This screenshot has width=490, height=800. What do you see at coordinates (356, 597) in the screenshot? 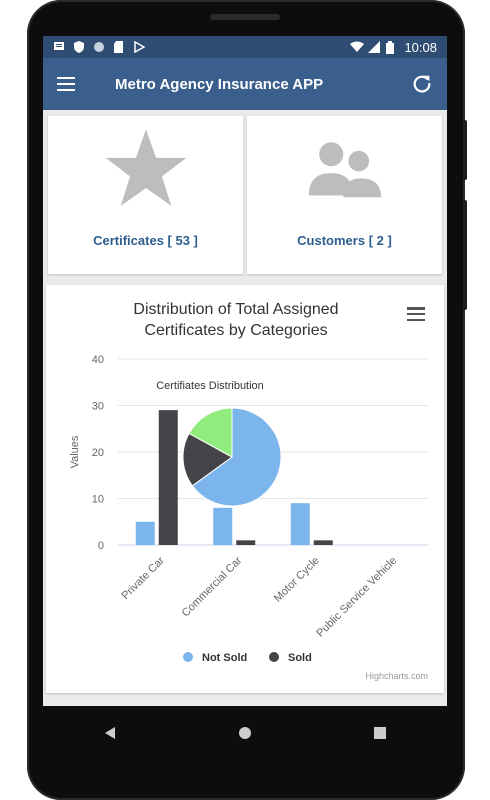
I see `x-tick-label: Public Service Vehicle` at bounding box center [356, 597].